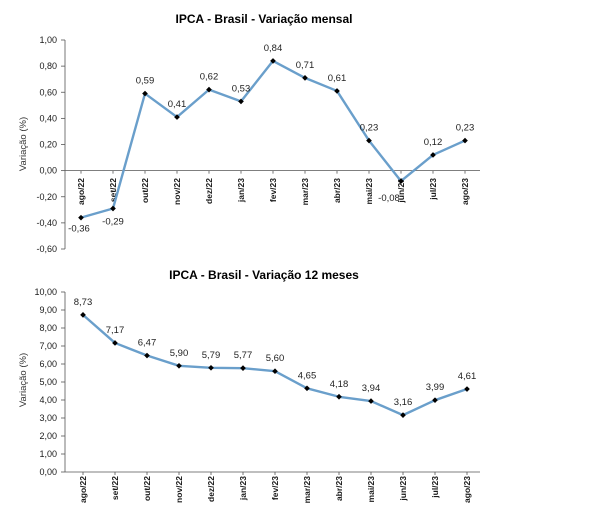 Image resolution: width=603 pixels, height=514 pixels. What do you see at coordinates (46, 197) in the screenshot?
I see `y-tick-label: -0,20` at bounding box center [46, 197].